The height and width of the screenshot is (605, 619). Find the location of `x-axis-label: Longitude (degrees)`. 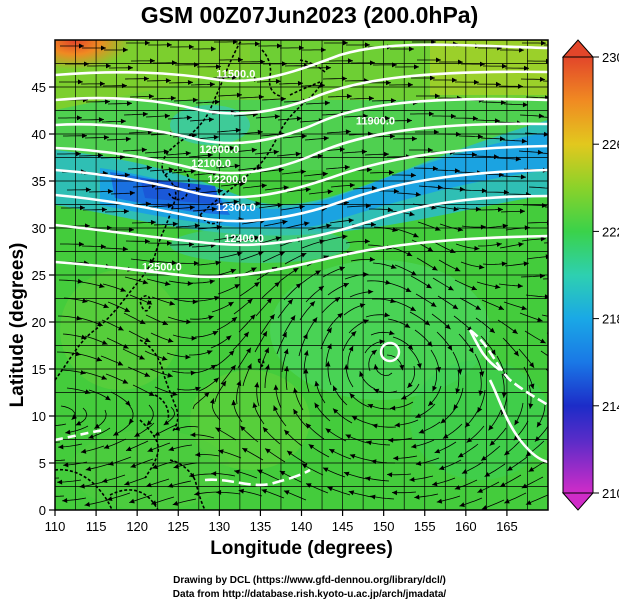

x-axis-label: Longitude (degrees) is located at coordinates (301, 548).